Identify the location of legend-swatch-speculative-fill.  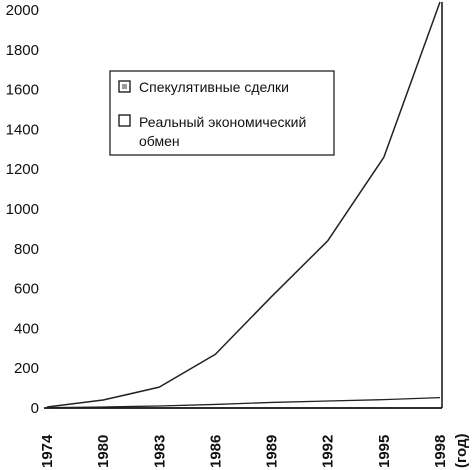
(124, 86).